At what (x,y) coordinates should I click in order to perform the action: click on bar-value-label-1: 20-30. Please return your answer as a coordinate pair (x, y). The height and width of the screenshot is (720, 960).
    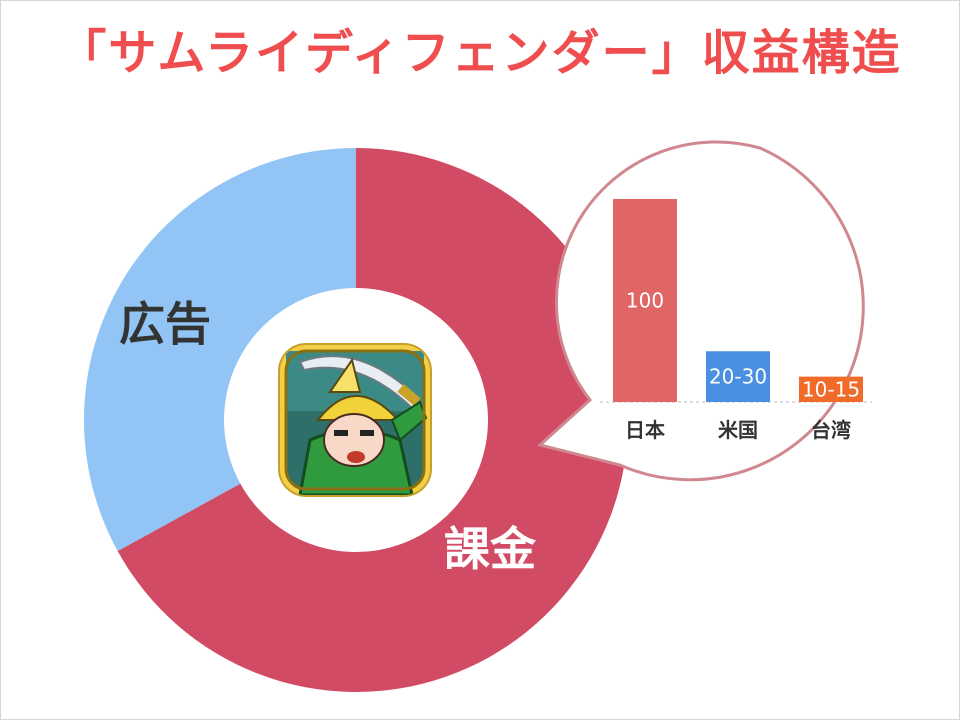
    Looking at the image, I should click on (738, 377).